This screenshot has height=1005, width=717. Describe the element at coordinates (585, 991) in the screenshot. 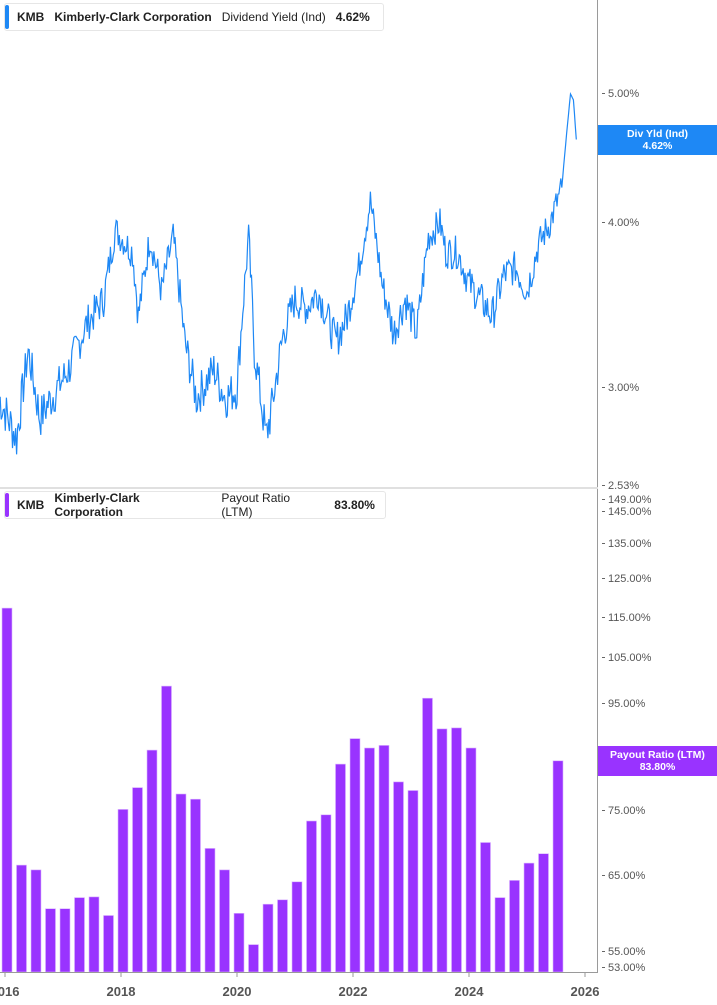

I see `x-tick-label: 2026` at that location.